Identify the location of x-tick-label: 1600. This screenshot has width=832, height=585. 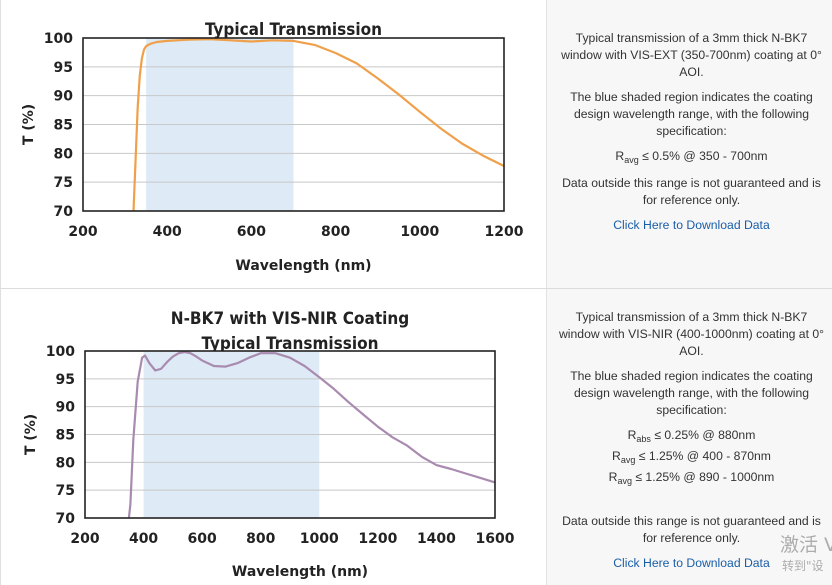
(495, 539).